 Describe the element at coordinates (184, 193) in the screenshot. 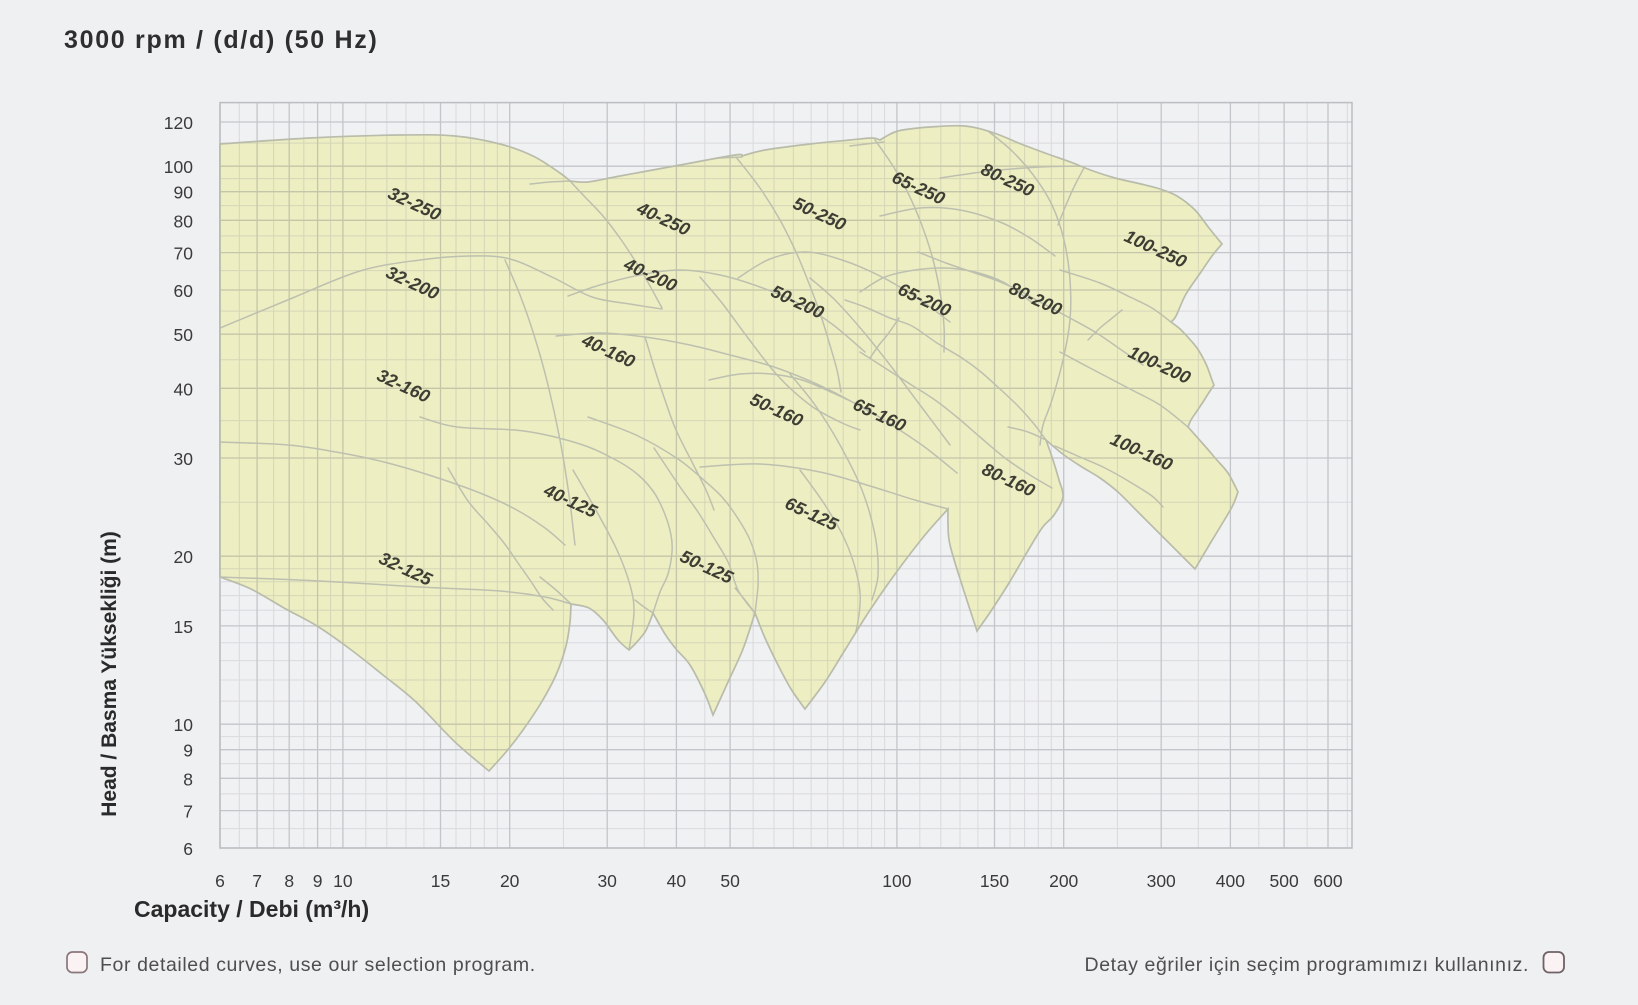

I see `svg-text: 90` at that location.